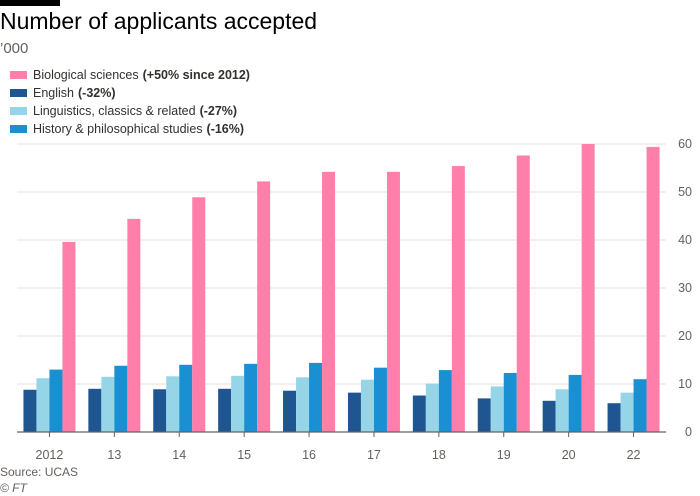  I want to click on credit-note: © FT, so click(13, 488).